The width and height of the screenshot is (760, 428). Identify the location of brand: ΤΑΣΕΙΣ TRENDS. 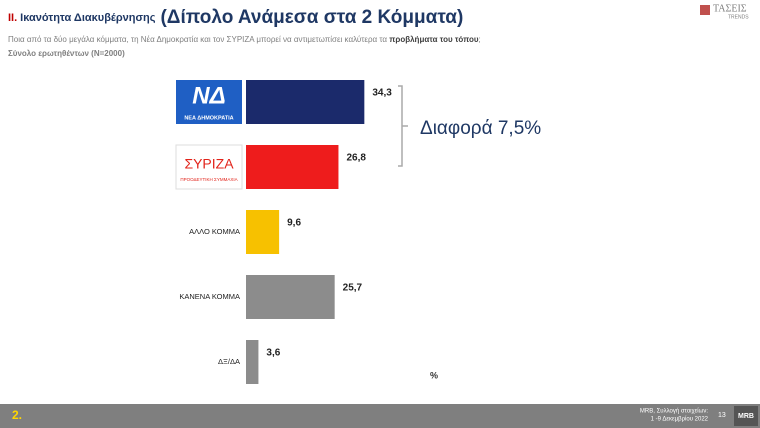
(724, 11).